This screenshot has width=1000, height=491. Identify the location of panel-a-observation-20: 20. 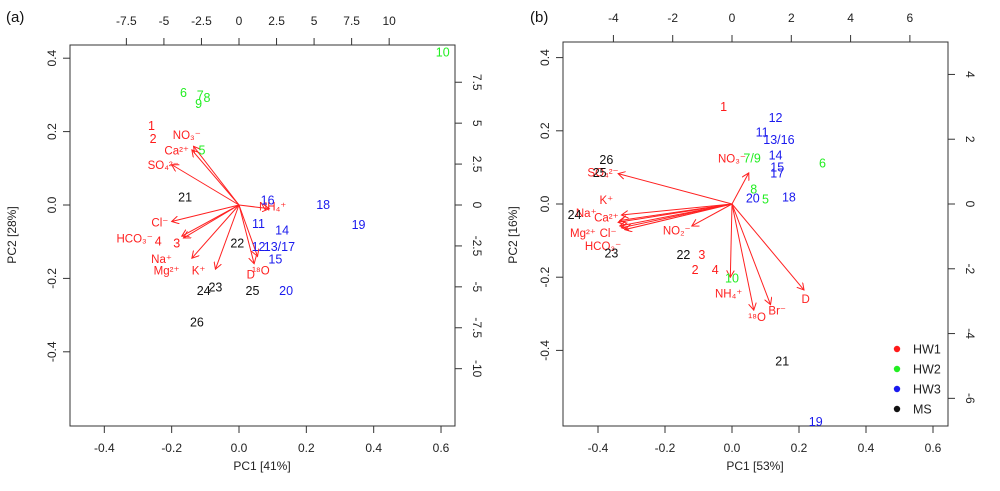
(286, 291).